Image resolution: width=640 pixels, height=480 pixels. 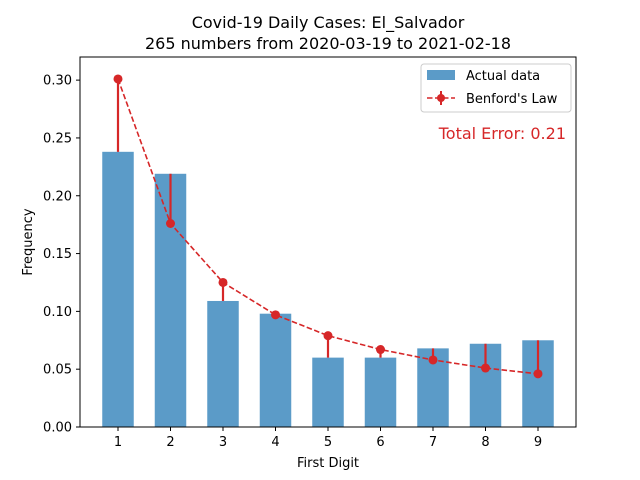 What do you see at coordinates (512, 99) in the screenshot?
I see `legend-label-benford: Benford's Law` at bounding box center [512, 99].